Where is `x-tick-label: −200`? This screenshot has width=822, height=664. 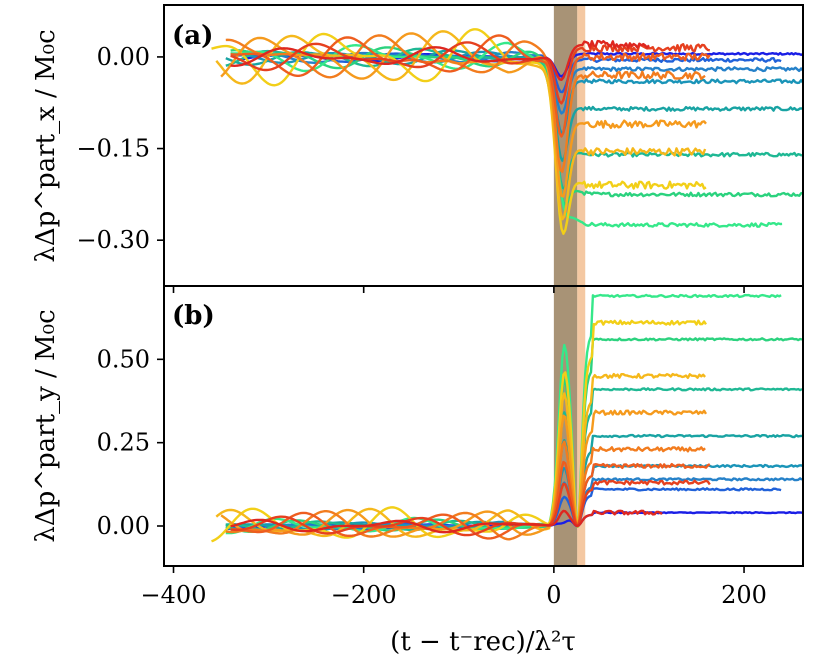 x-tick-label: −200 is located at coordinates (364, 595).